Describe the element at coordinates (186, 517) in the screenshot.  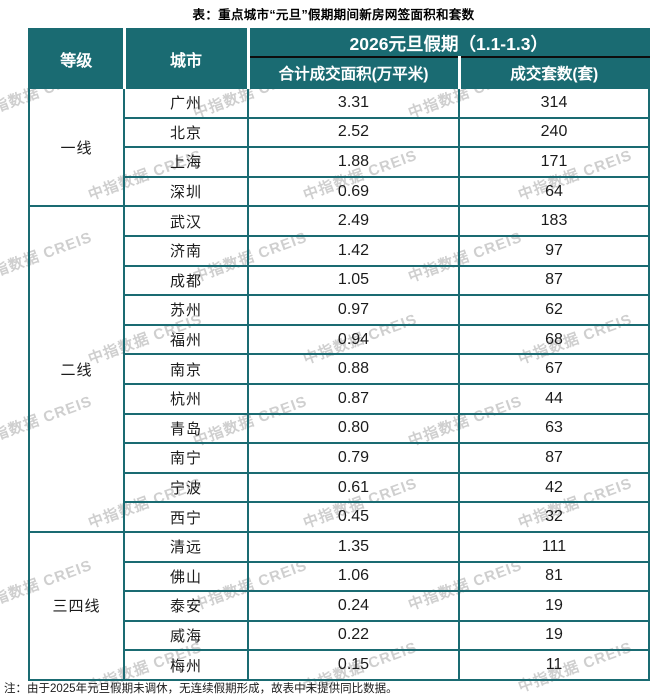
I see `city-cell: 西宁` at that location.